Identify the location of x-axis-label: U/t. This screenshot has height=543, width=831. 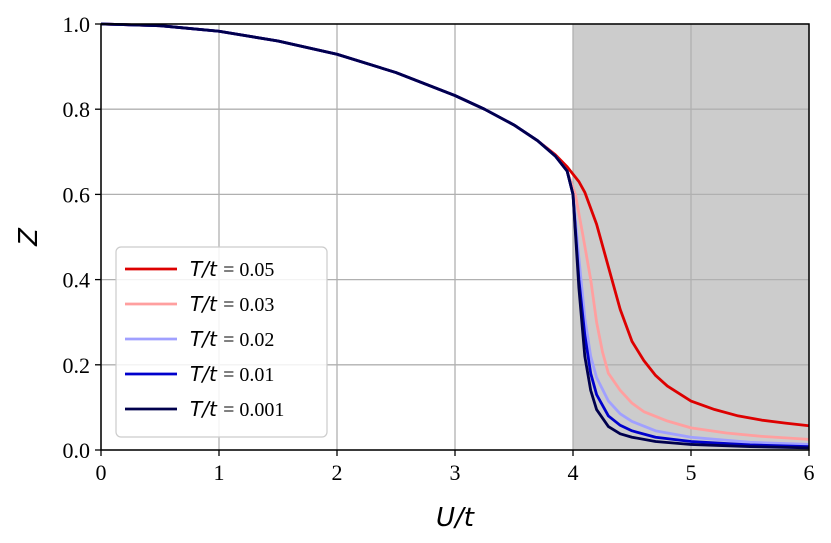
(455, 518).